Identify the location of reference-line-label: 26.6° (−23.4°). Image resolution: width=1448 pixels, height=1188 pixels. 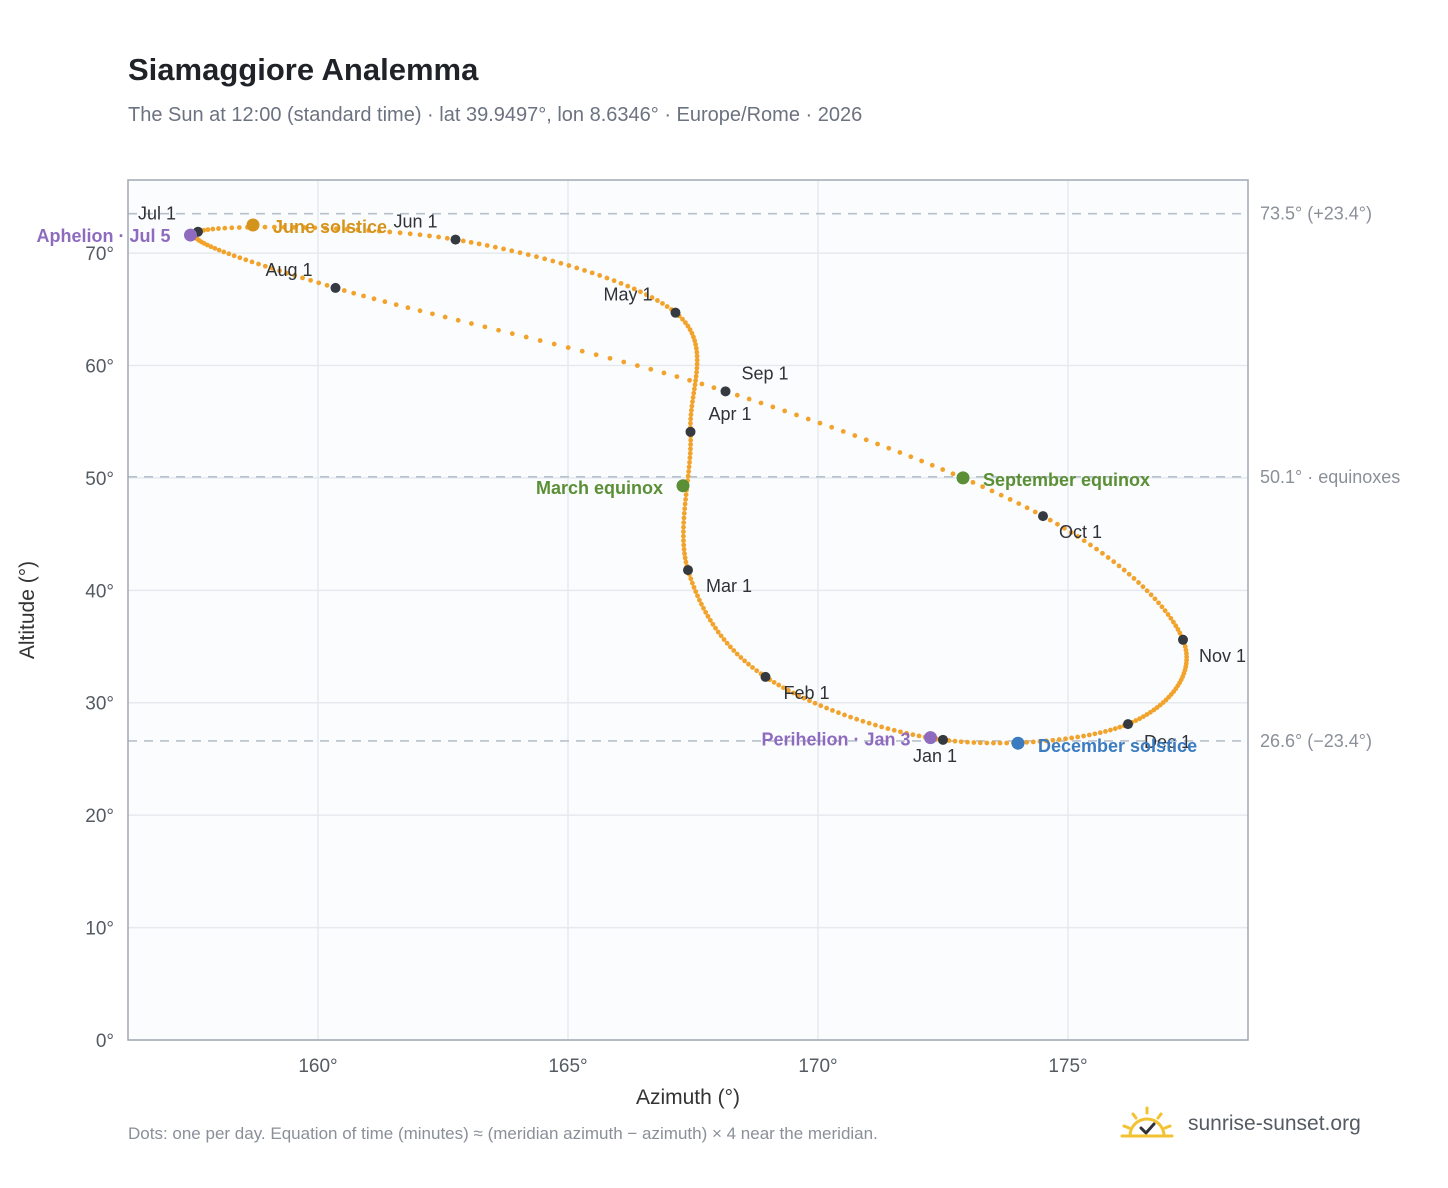
(1316, 741).